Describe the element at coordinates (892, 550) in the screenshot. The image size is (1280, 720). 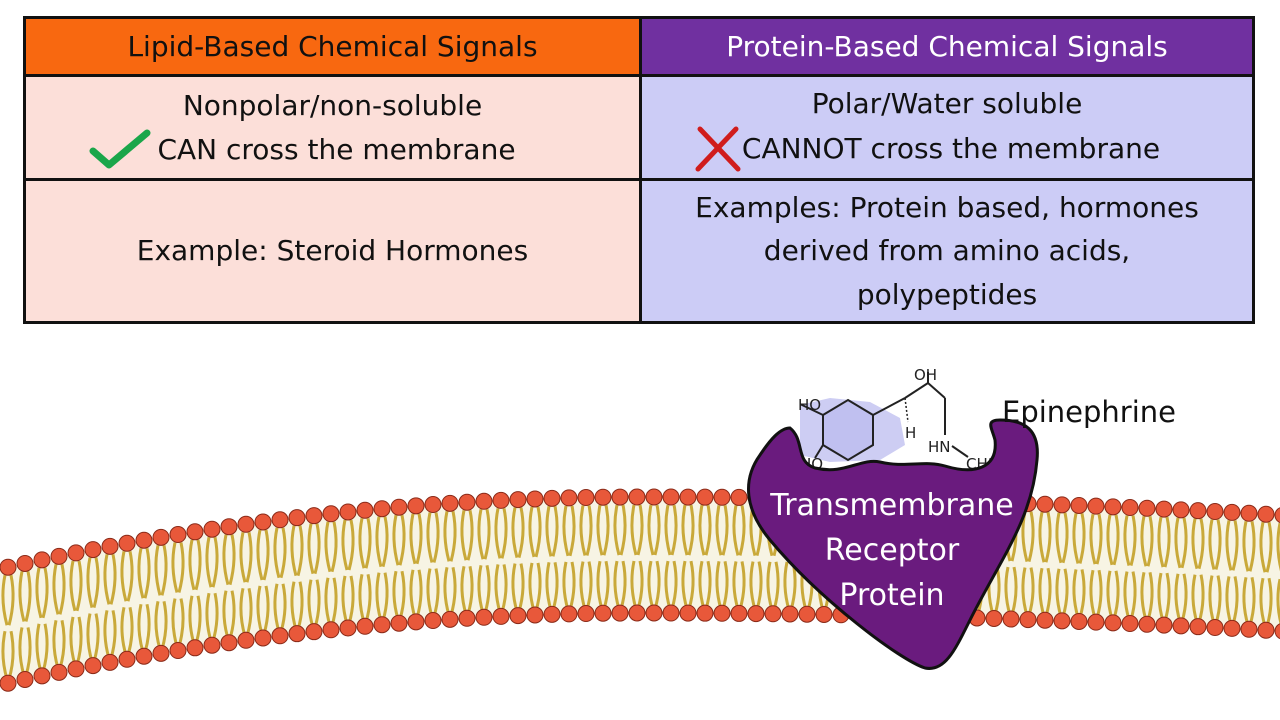
I see `receptor-label-line: Receptor` at that location.